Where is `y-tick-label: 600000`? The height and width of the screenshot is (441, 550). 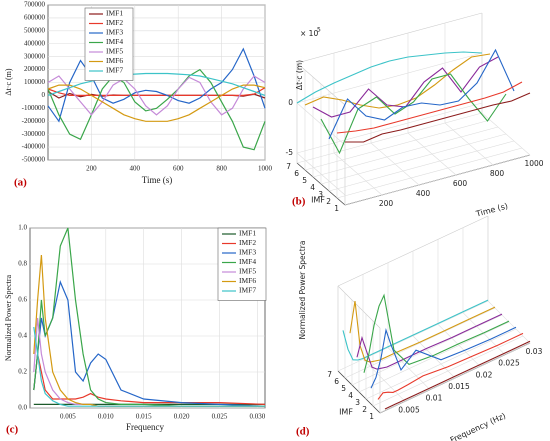 y-tick-label: 600000 is located at coordinates (35, 18).